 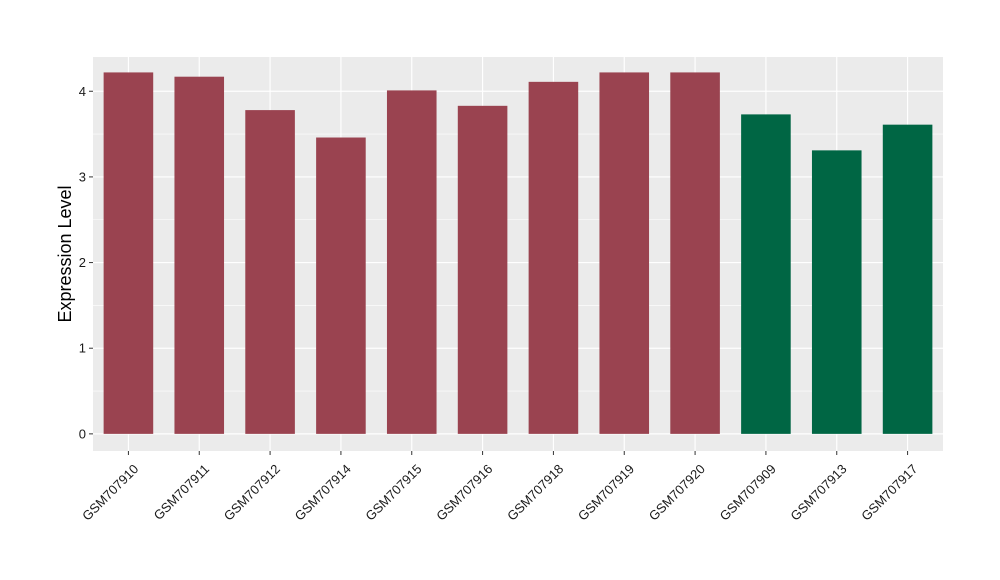 I want to click on bar-gsm707918, so click(x=553, y=257).